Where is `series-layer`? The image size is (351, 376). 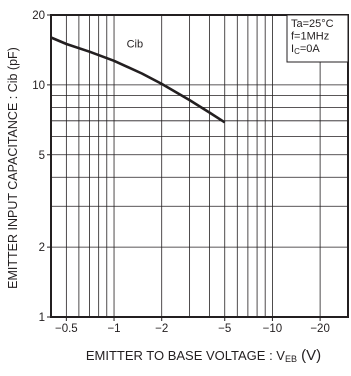 series-layer is located at coordinates (138, 80).